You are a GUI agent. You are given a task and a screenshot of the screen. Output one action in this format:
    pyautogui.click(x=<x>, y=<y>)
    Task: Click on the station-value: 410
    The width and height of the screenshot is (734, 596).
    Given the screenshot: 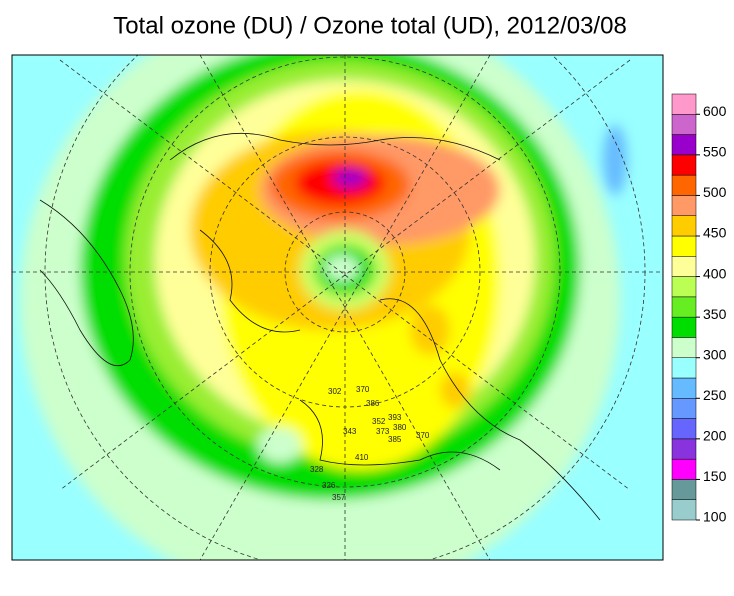 What is the action you would take?
    pyautogui.click(x=362, y=457)
    